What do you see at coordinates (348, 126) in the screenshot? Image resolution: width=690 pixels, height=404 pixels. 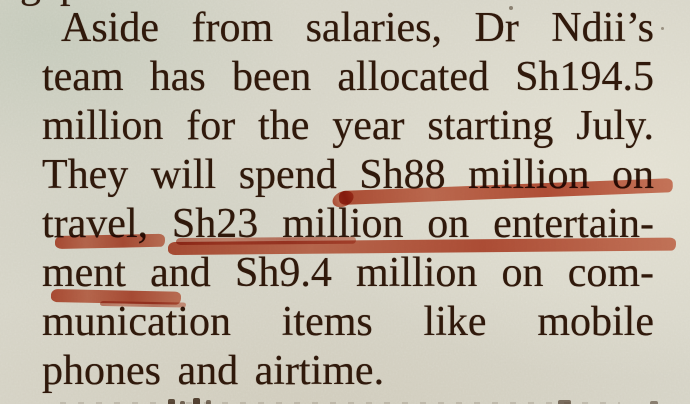 I see `text-line-3: million for the year starting July.` at bounding box center [348, 126].